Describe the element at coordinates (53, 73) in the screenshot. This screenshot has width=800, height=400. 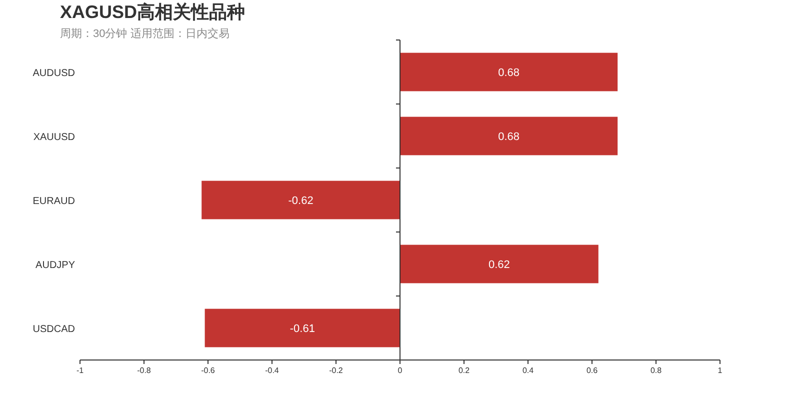
I see `y-tick-label: AUDUSD` at that location.